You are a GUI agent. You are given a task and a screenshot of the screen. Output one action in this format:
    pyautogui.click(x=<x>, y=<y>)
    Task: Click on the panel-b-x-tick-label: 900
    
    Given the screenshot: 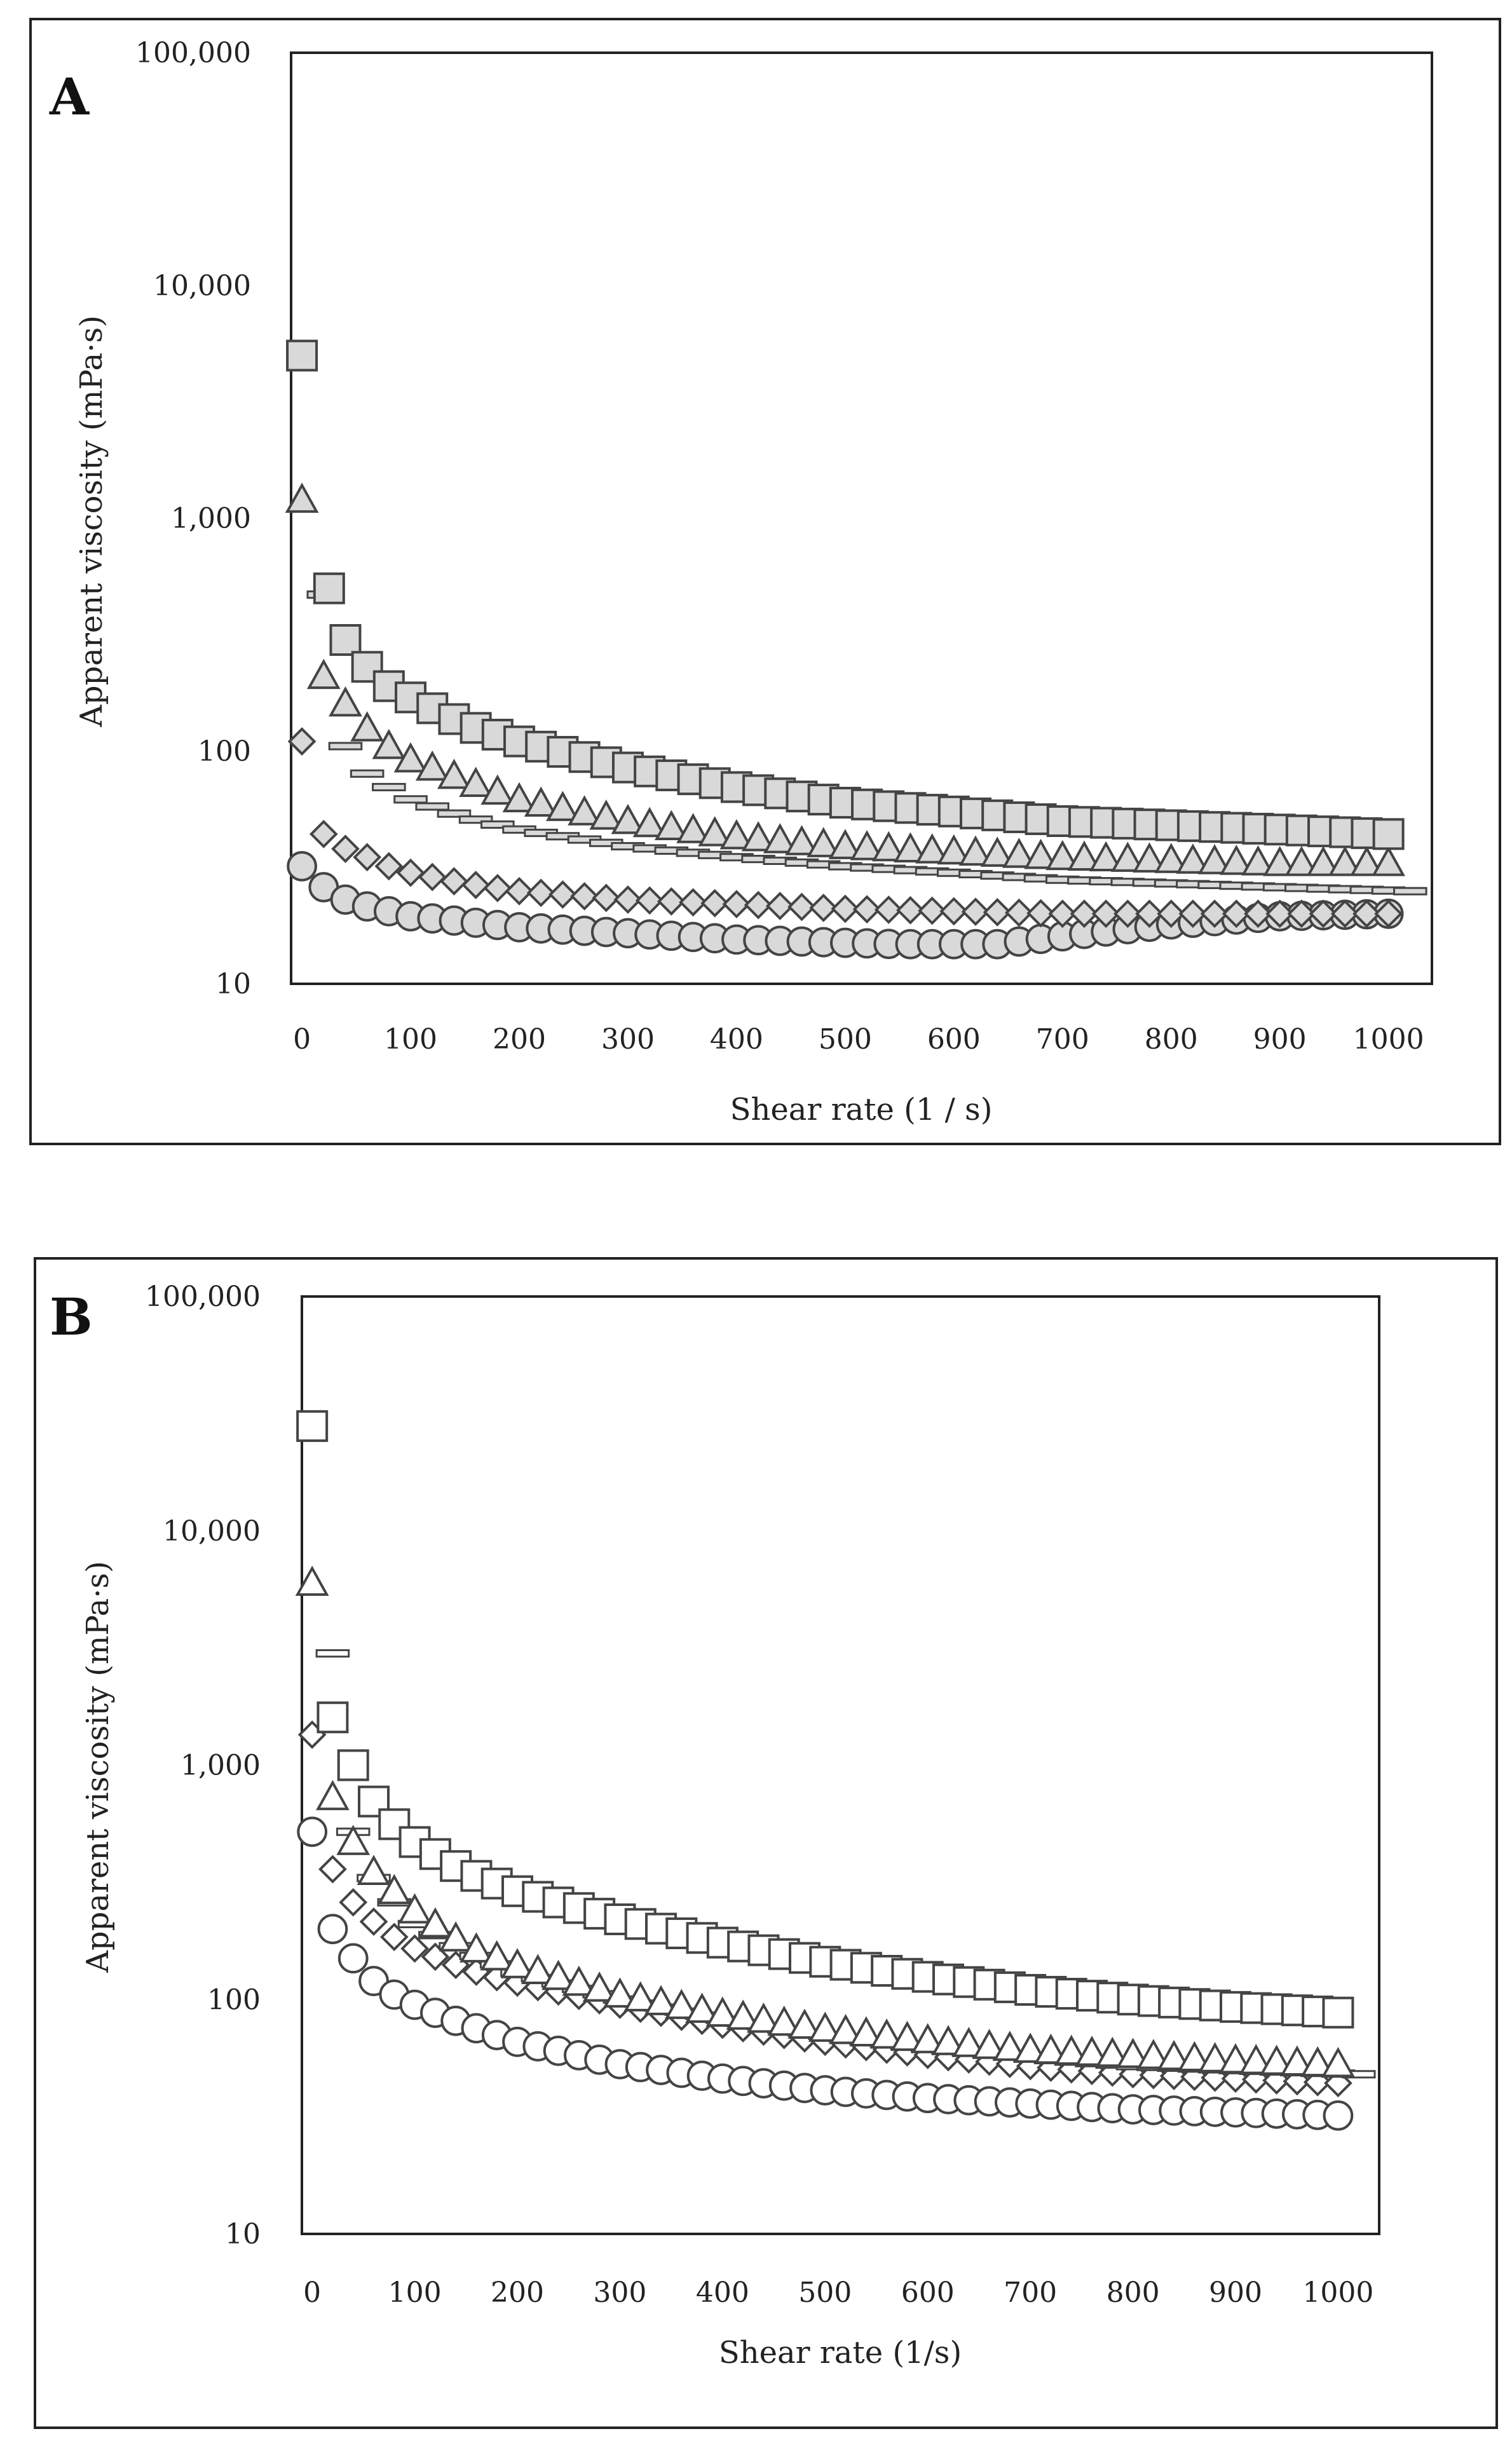 What is the action you would take?
    pyautogui.click(x=1235, y=2292)
    